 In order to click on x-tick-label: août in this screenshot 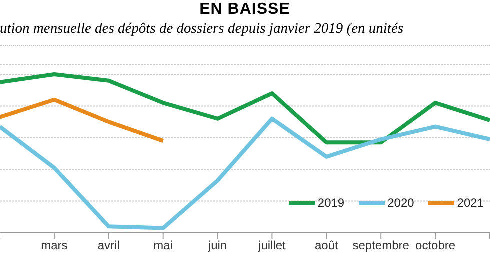, I will do `click(327, 245)`.